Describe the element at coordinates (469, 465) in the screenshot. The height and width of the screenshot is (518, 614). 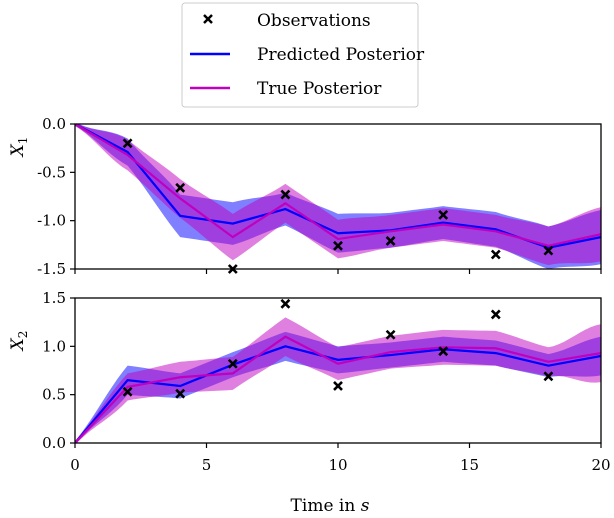
I see `x-tick-label: 15` at that location.